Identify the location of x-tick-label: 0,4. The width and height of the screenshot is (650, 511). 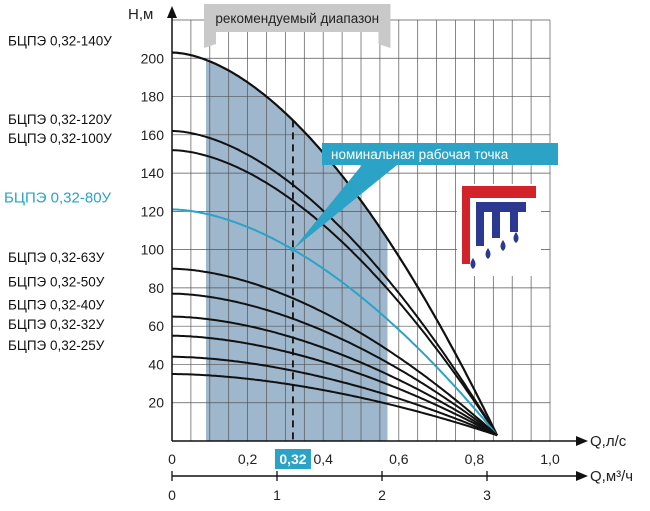
(323, 459).